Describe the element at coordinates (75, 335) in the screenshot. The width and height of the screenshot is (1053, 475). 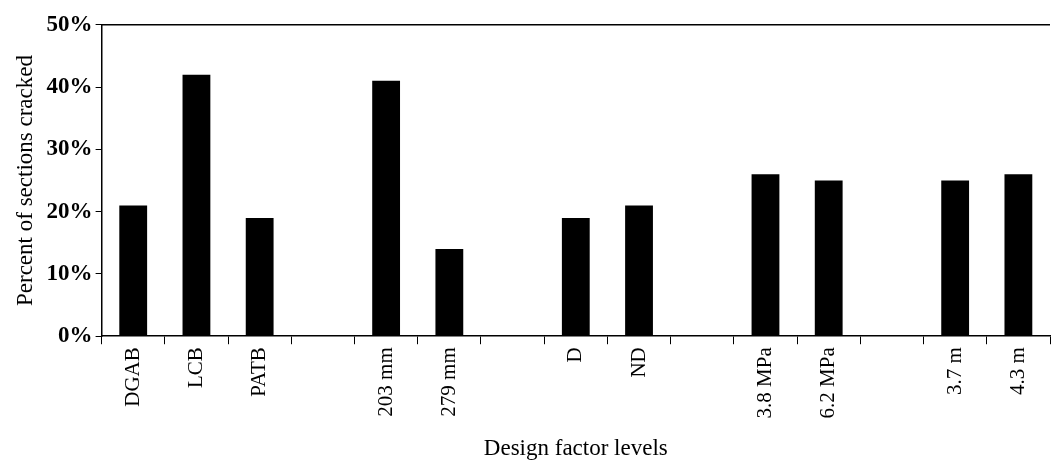
I see `y-tick-label: 0%` at that location.